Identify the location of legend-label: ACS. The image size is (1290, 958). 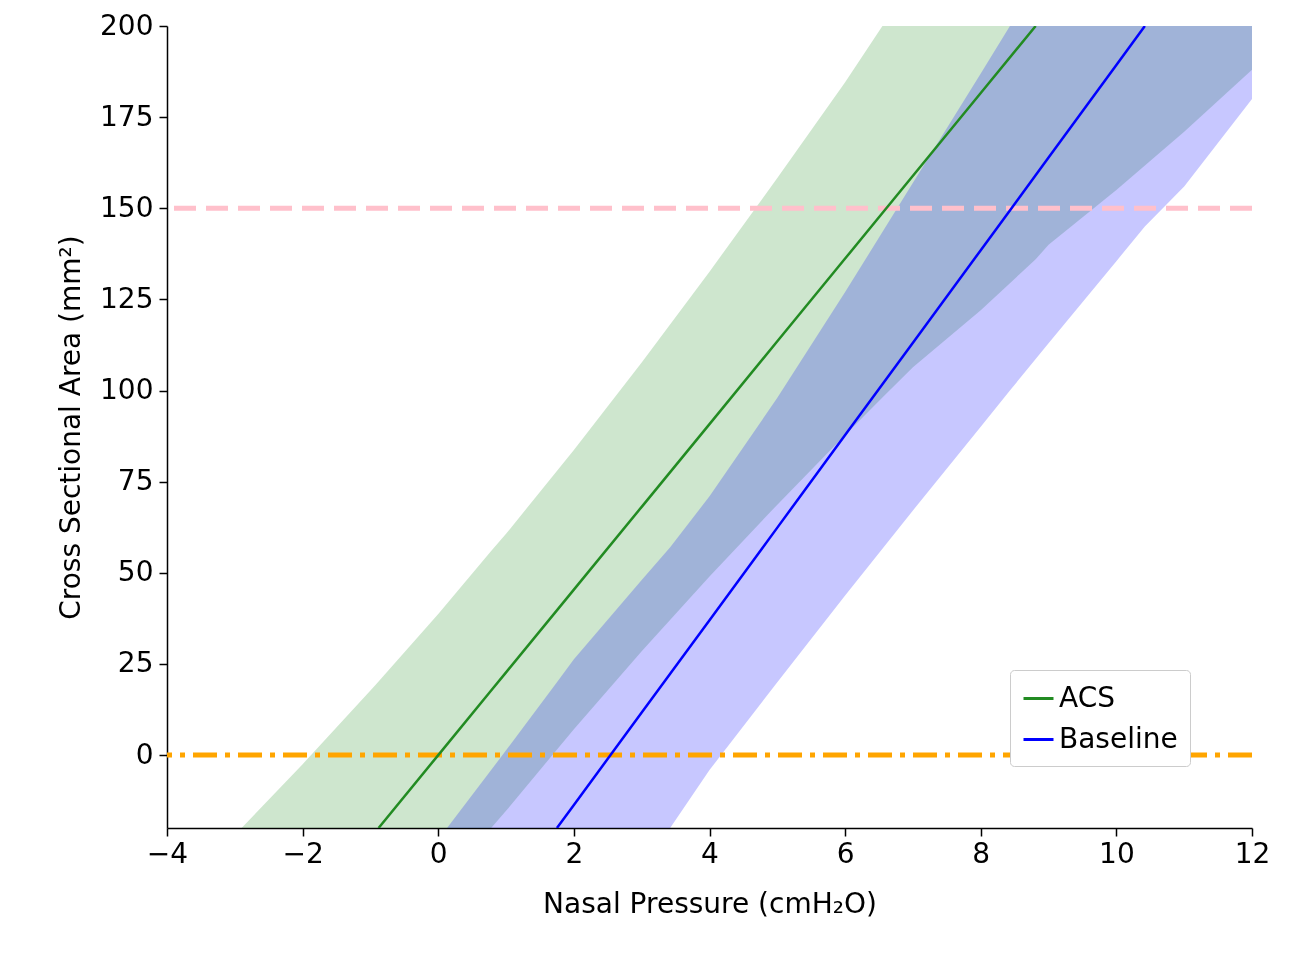
(1087, 697).